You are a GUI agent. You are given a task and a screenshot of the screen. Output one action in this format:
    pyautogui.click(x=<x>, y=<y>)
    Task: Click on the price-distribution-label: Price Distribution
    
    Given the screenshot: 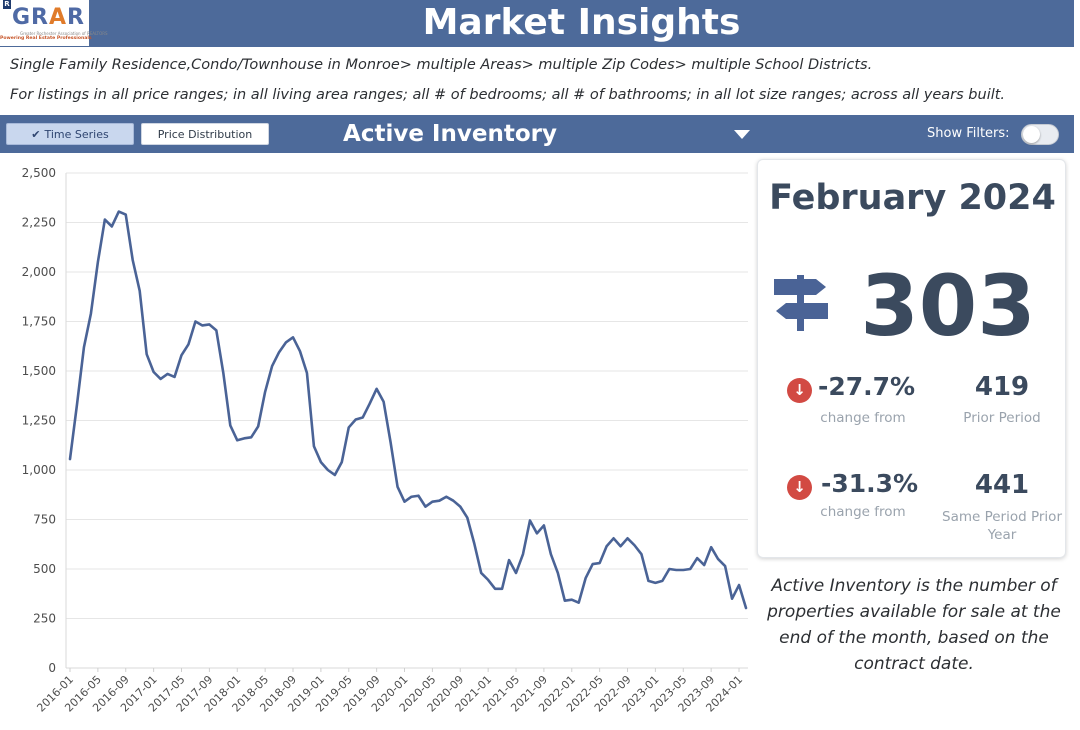 What is the action you would take?
    pyautogui.click(x=205, y=134)
    